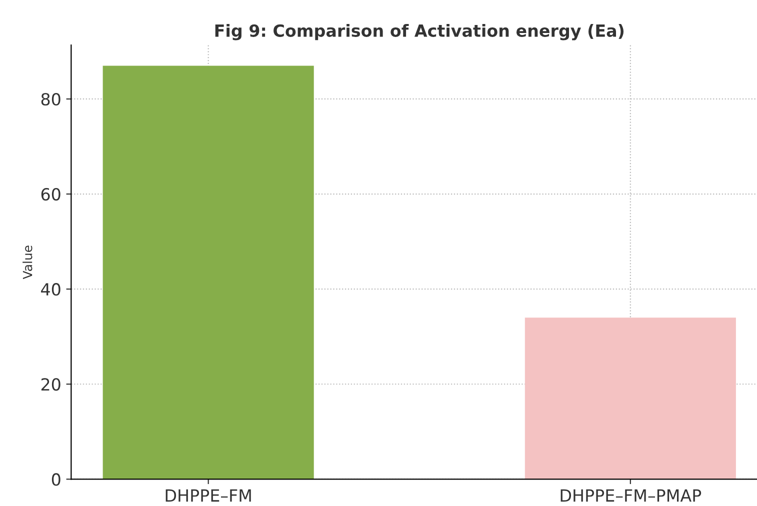 The width and height of the screenshot is (757, 506). I want to click on y-tick-label: 60, so click(50, 194).